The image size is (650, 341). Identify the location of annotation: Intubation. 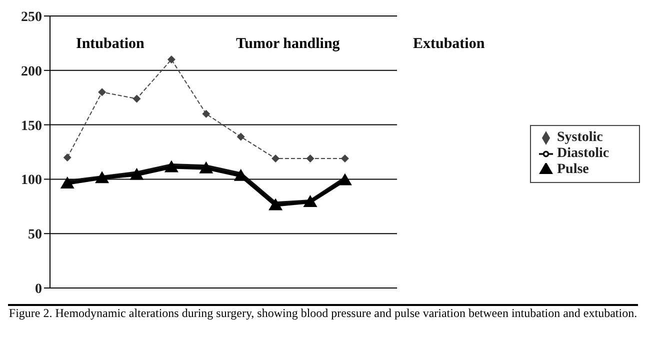
(110, 44).